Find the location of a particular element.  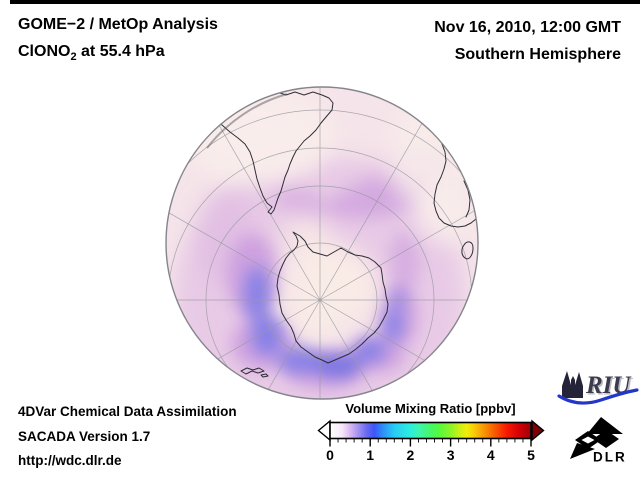

colorbar-ticks is located at coordinates (430, 443).